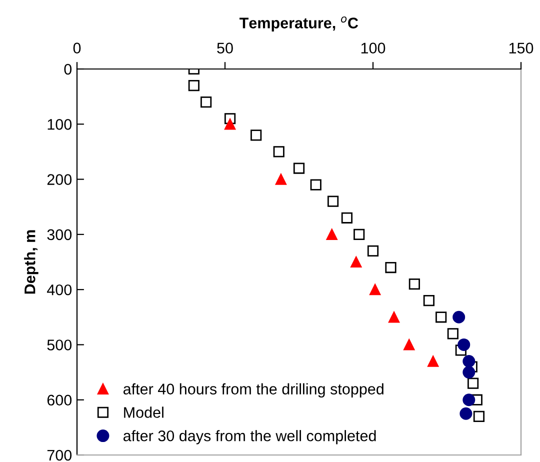  I want to click on y-tick-label: 100, so click(60, 124).